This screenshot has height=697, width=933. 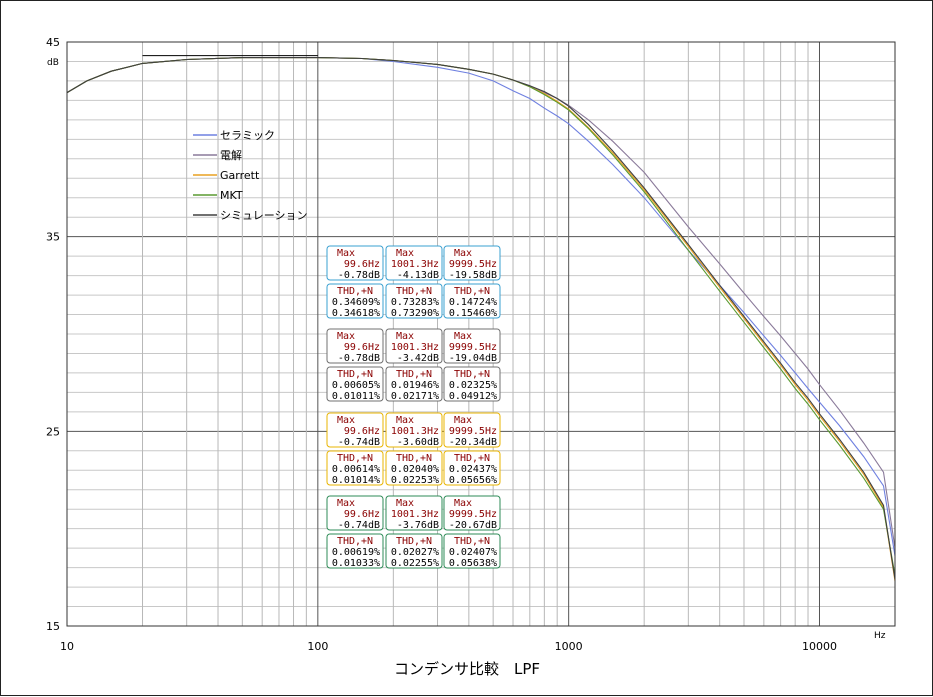 I want to click on thd-value-1: 0.02437%, so click(x=473, y=469).